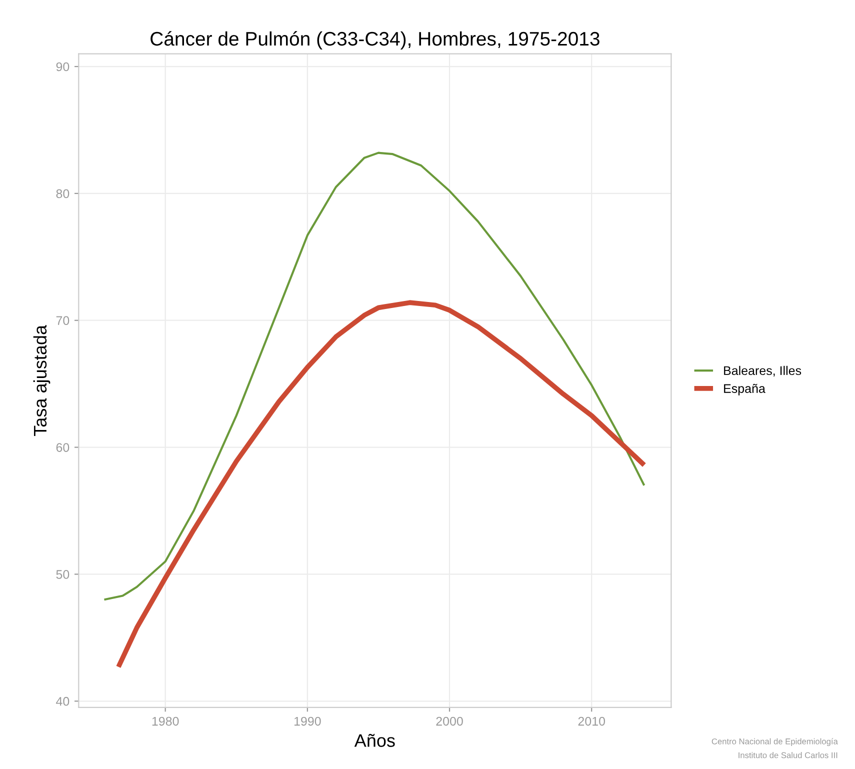  Describe the element at coordinates (307, 721) in the screenshot. I see `x-tick-label: 1990` at that location.